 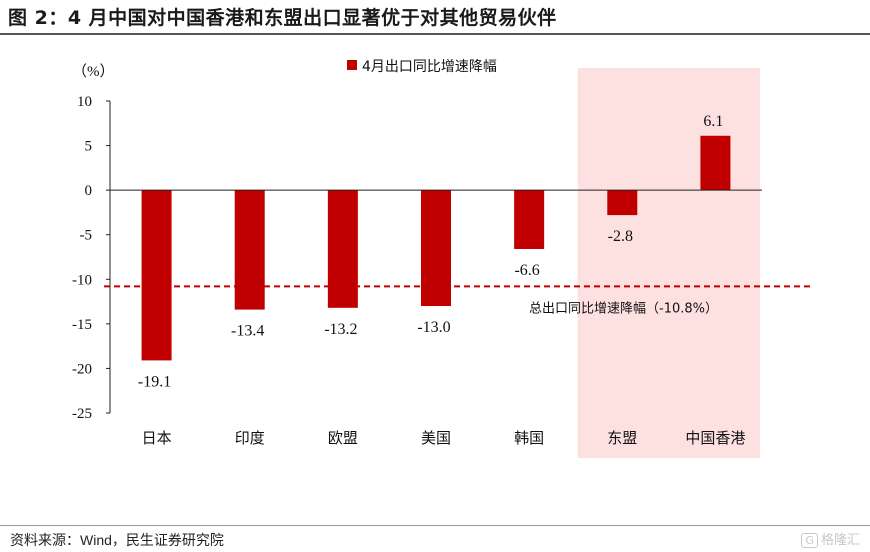 I want to click on y-tick-label: -10, so click(x=82, y=280).